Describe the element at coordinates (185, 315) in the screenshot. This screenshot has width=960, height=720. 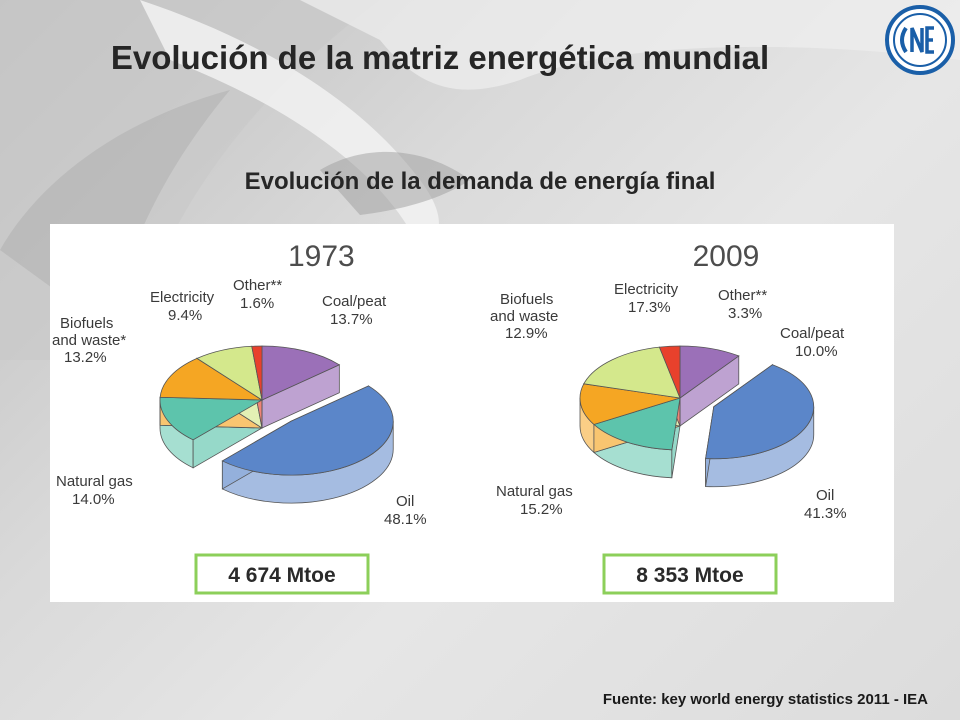
I see `label-1973-electricity-value: 9.4%` at that location.